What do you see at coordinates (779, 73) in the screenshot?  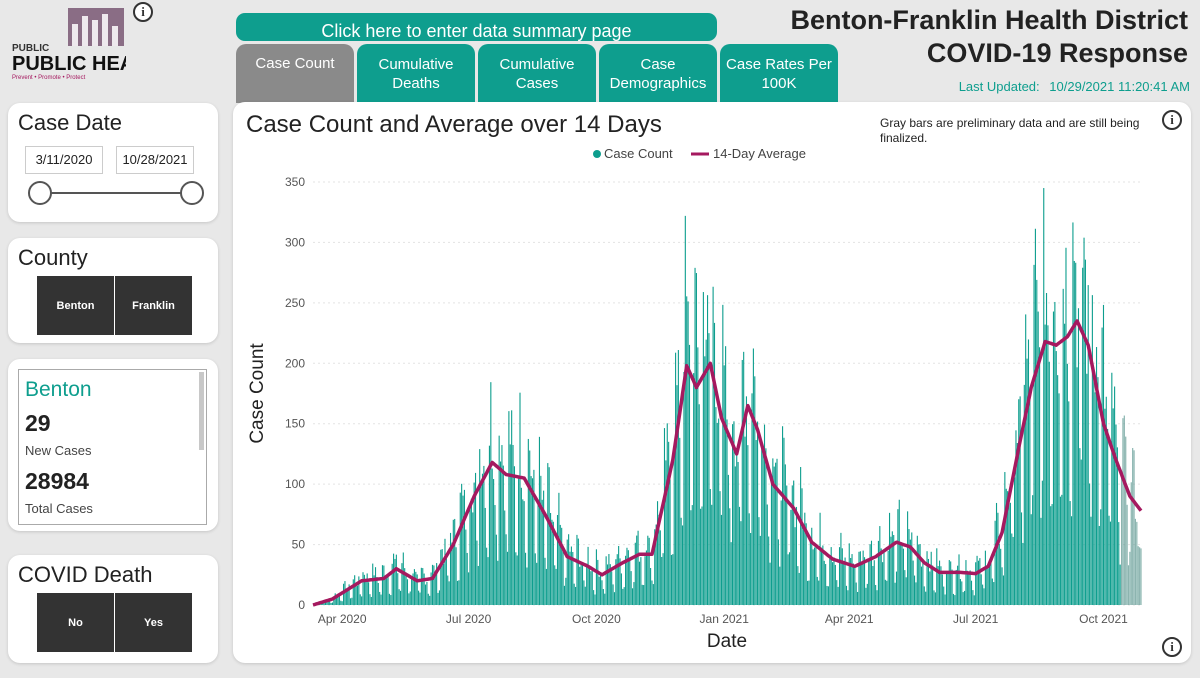 I see `tab-case-rates: Case Rates Per 100K` at bounding box center [779, 73].